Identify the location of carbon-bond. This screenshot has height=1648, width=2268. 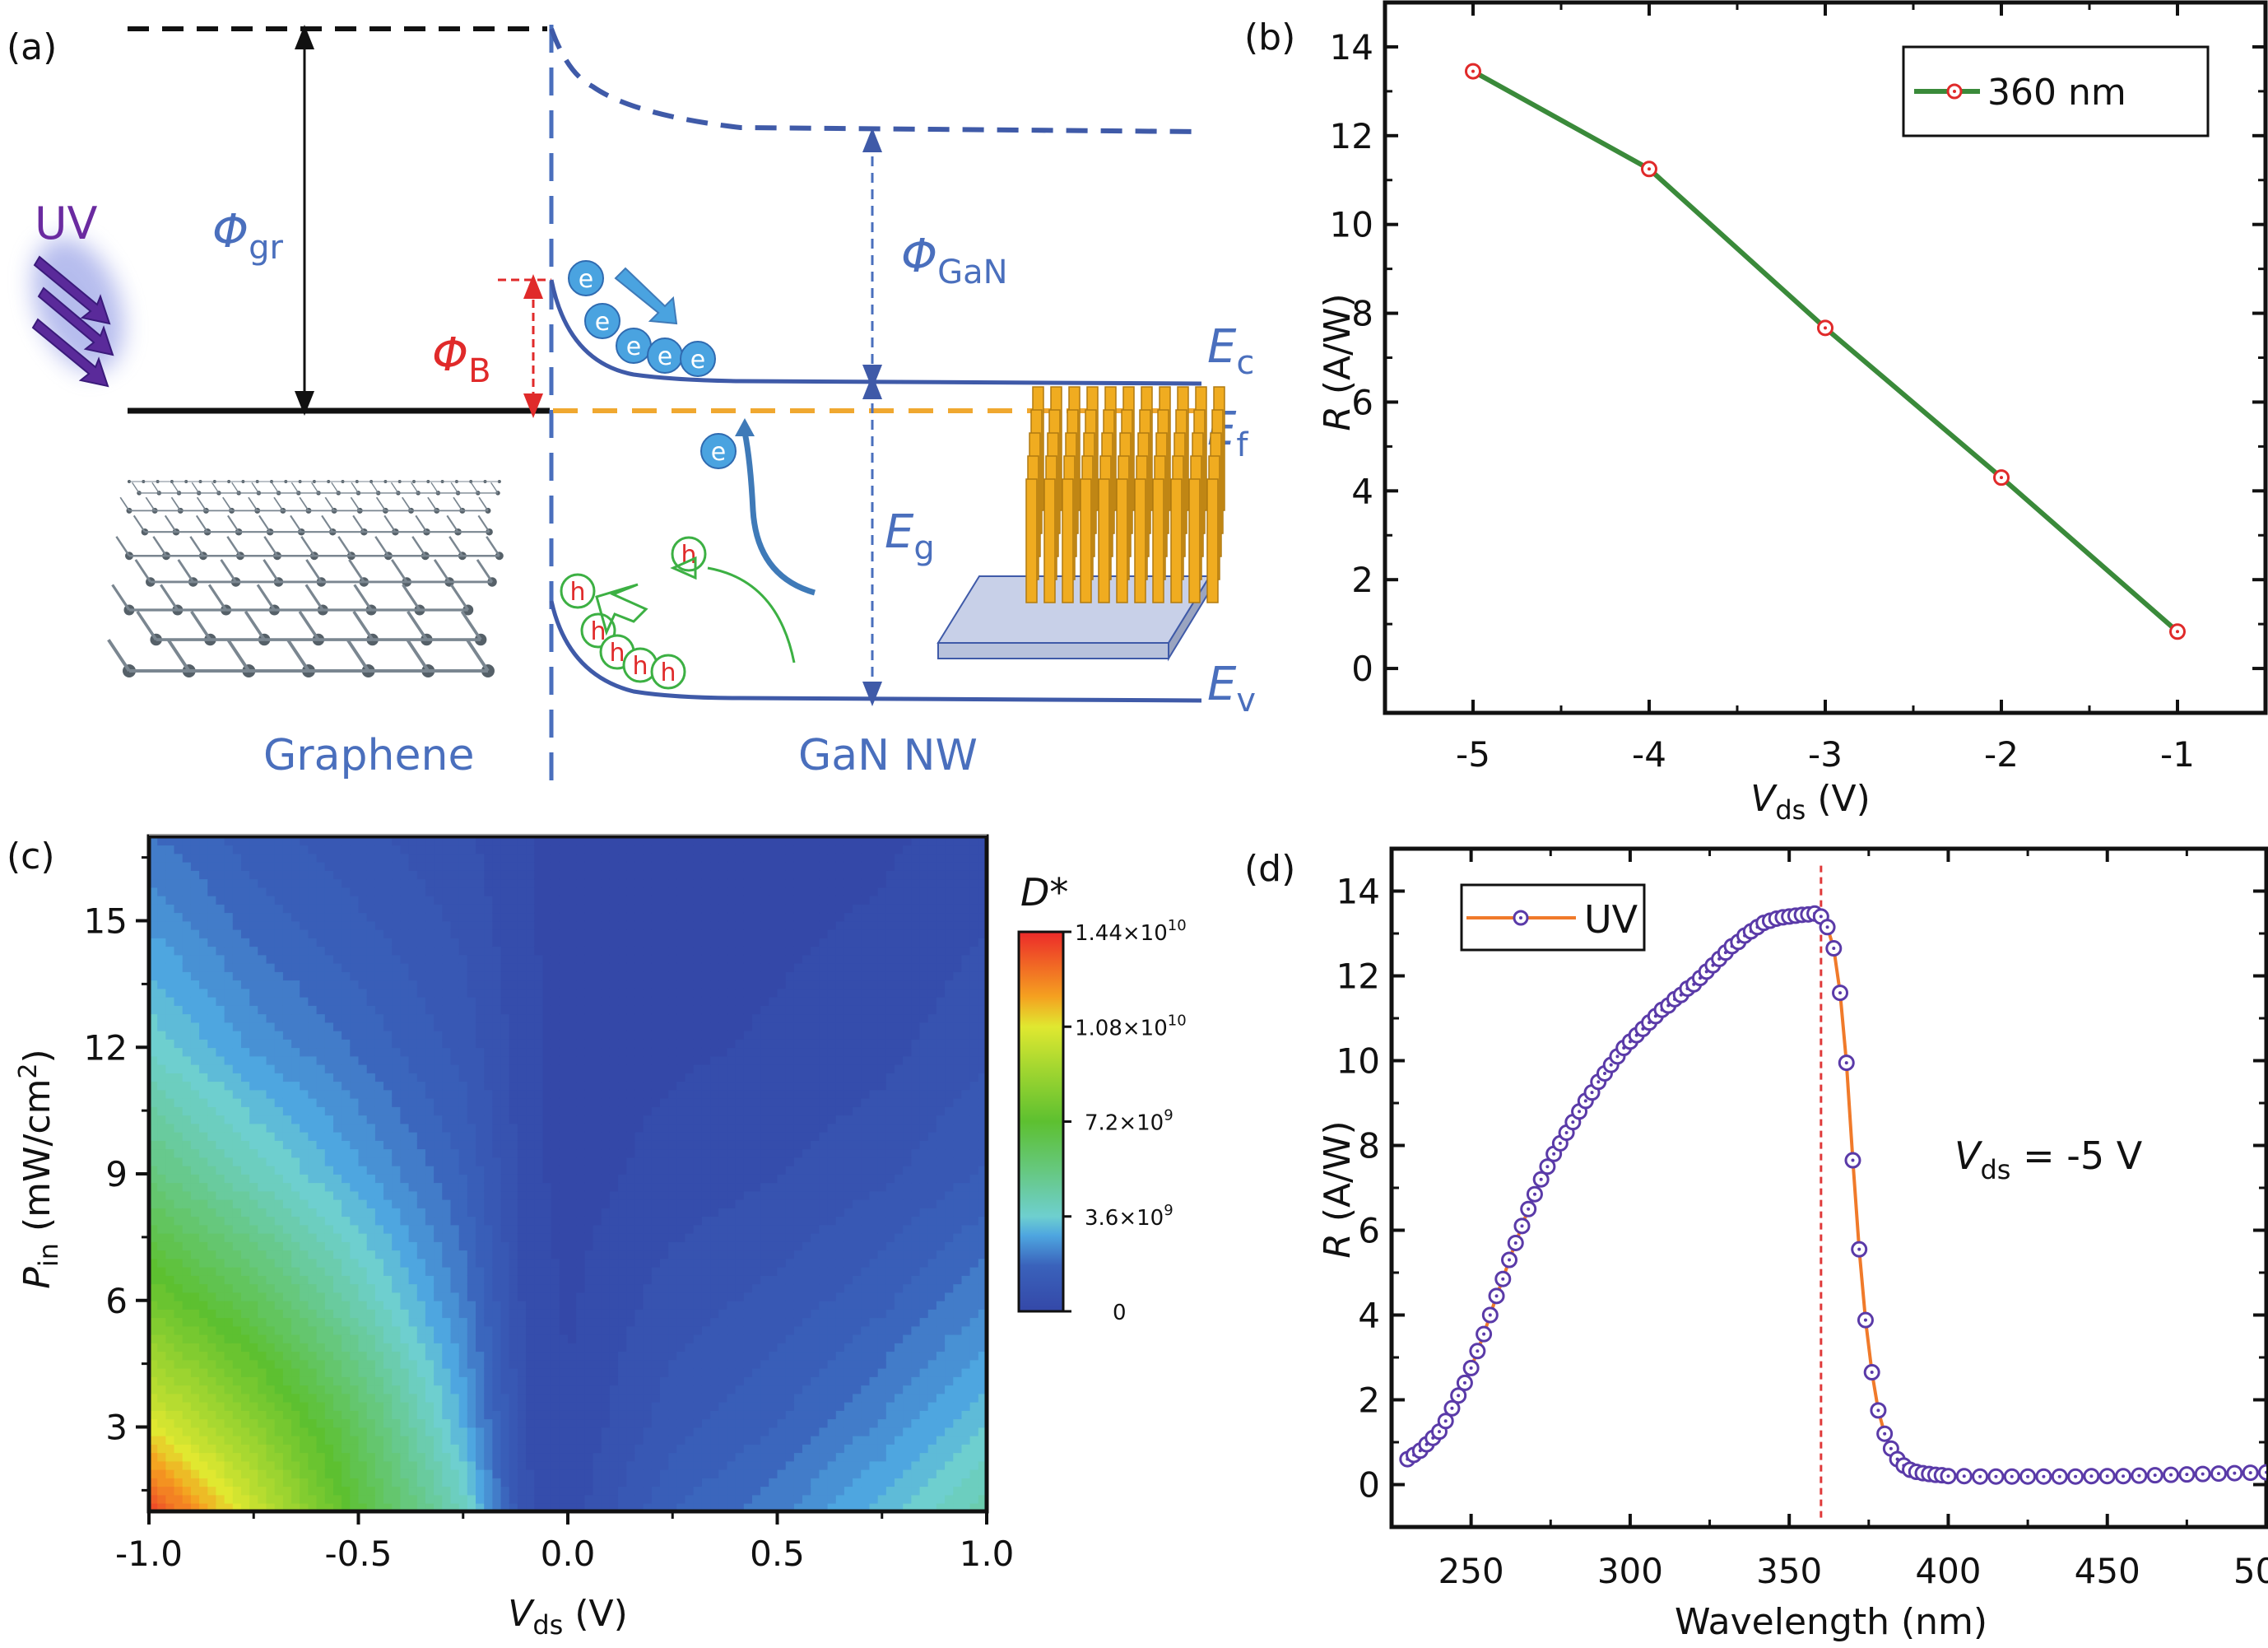
(298, 656).